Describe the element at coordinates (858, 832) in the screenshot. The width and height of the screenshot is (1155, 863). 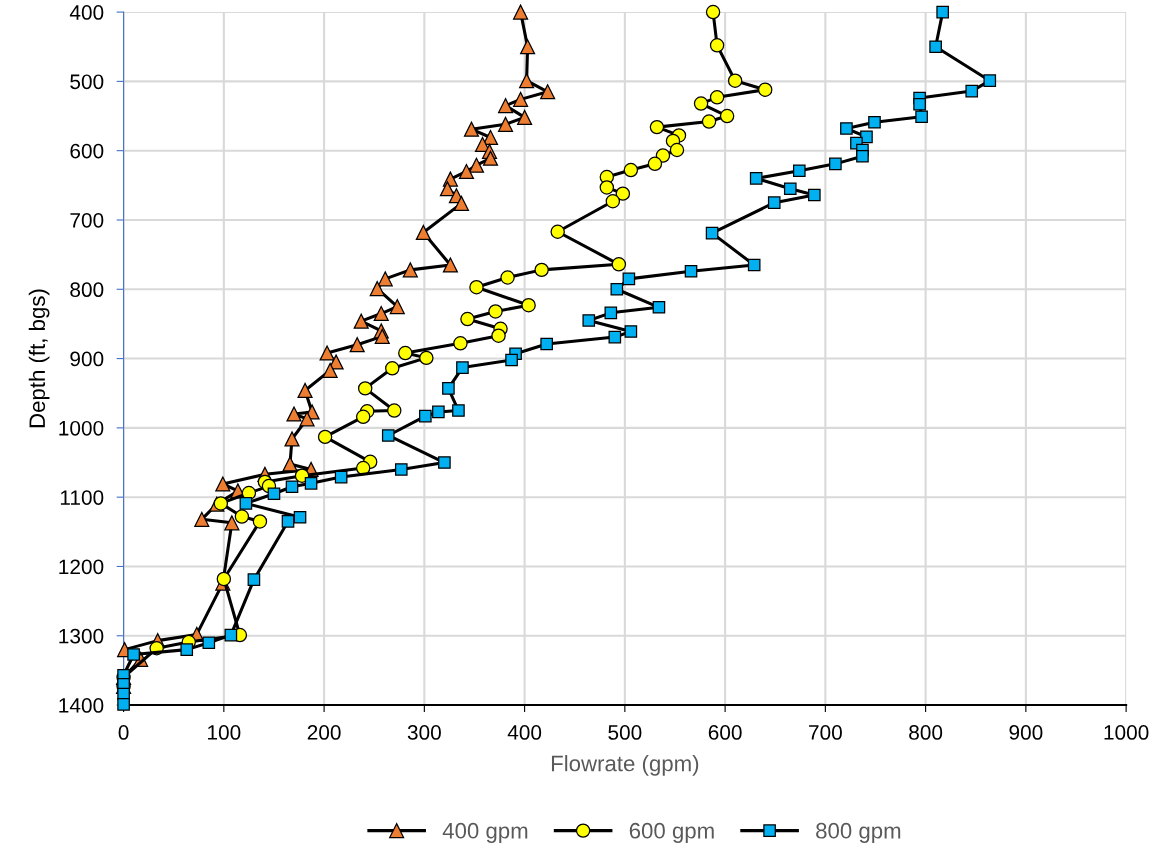
I see `legend-label: 800 gpm` at that location.